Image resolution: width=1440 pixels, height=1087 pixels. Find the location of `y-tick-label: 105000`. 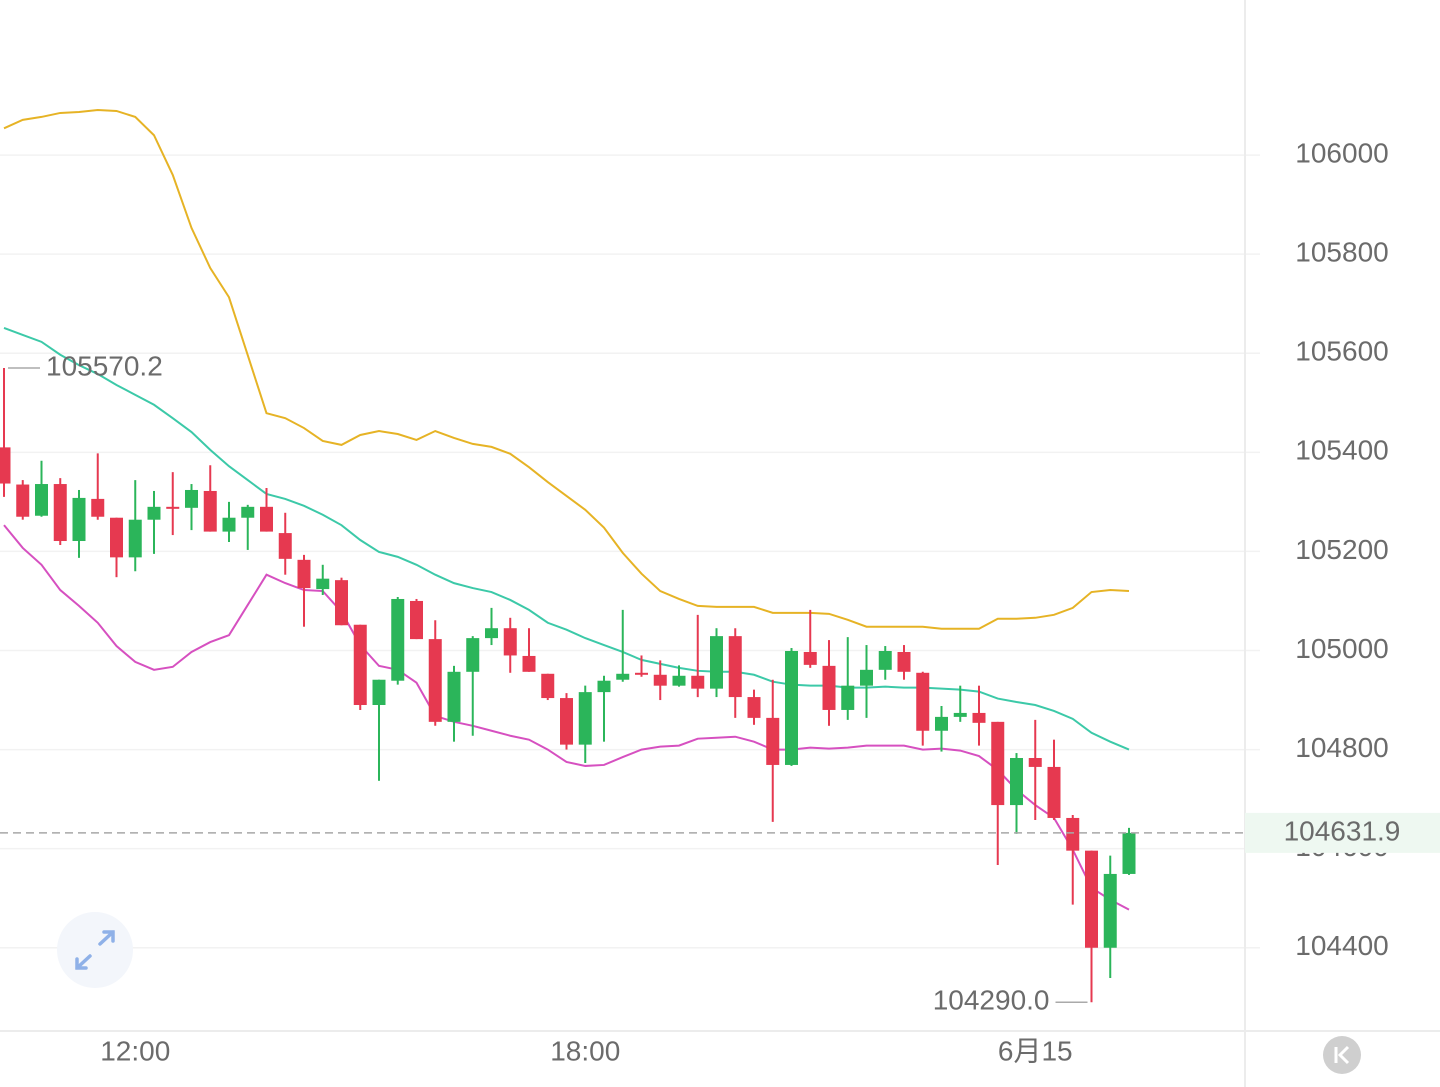

y-tick-label: 105000 is located at coordinates (1341, 648).